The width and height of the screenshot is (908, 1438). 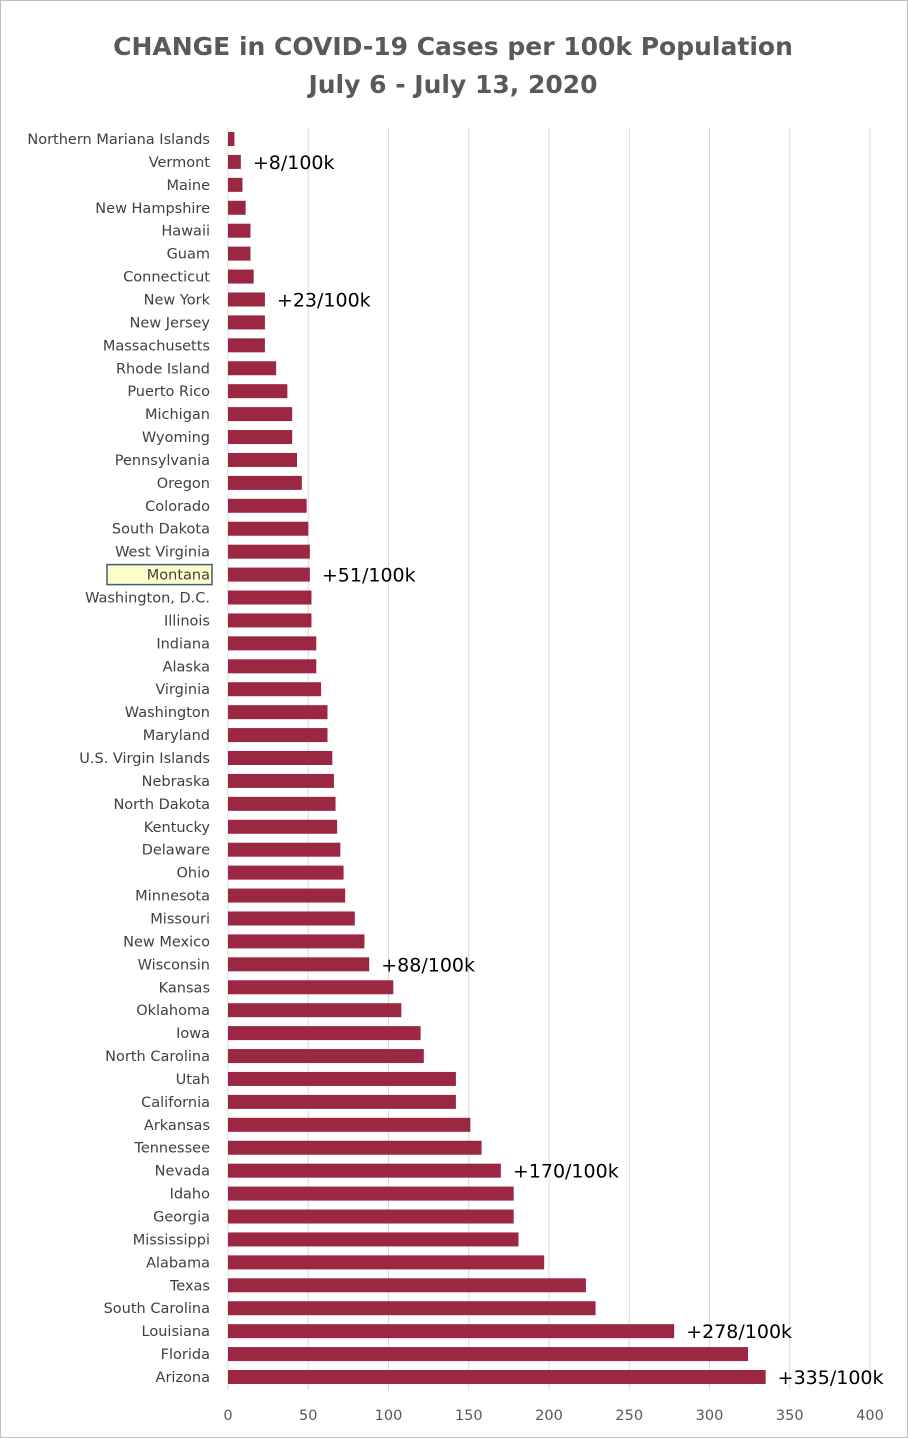 I want to click on category-label: North Carolina, so click(x=157, y=1057).